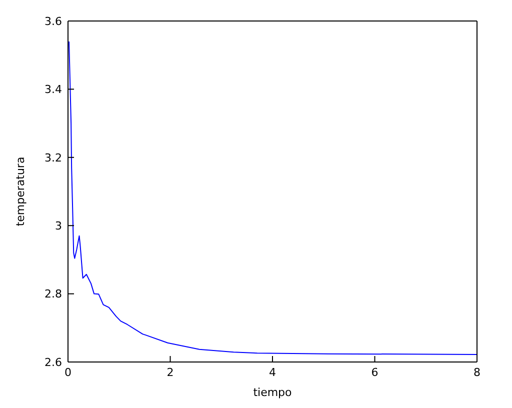 Image resolution: width=512 pixels, height=408 pixels. I want to click on x-tick-label: 2, so click(170, 372).